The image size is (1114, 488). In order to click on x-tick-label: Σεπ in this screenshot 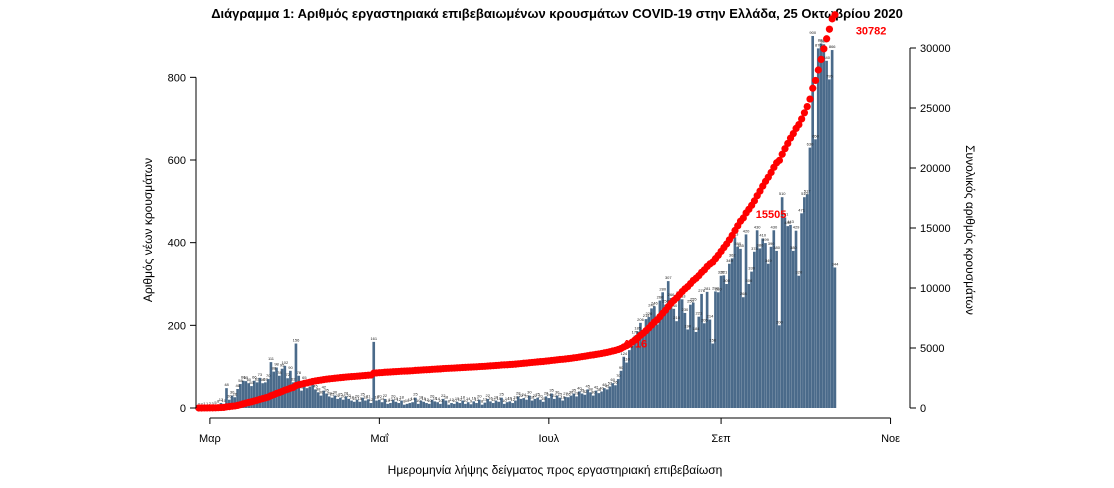, I will do `click(721, 439)`.